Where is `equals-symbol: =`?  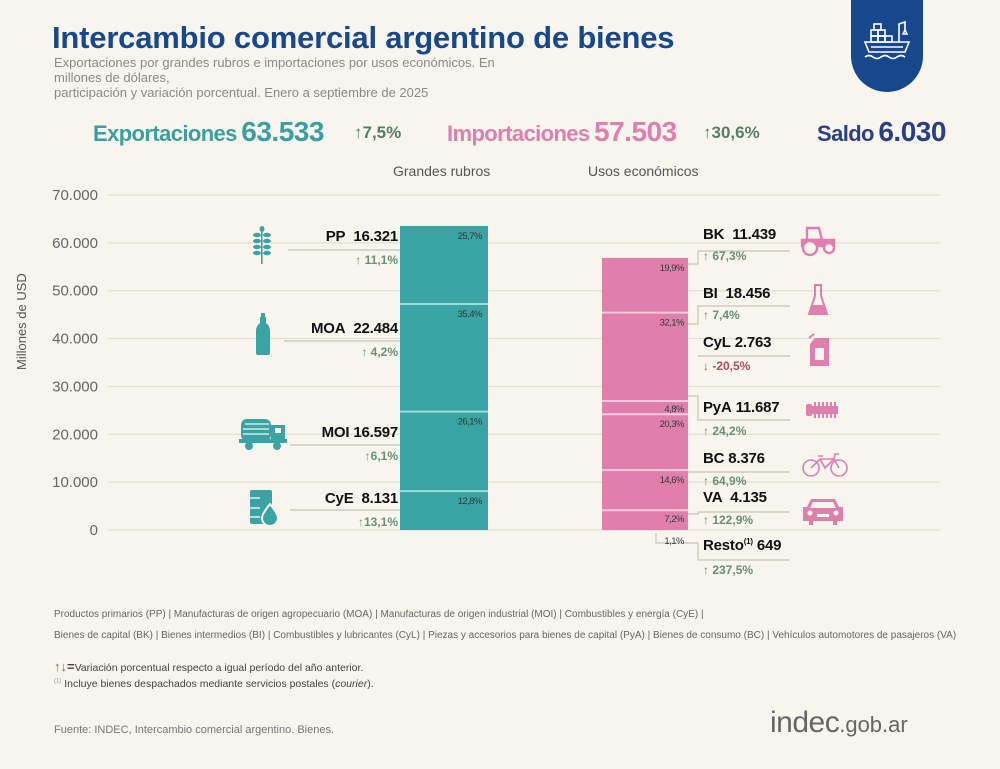
equals-symbol: = is located at coordinates (71, 666).